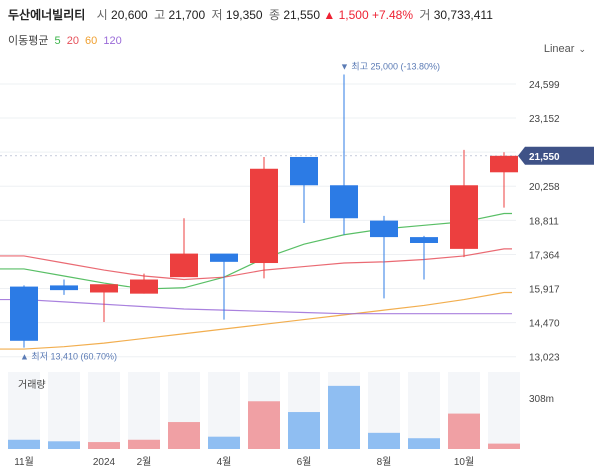  What do you see at coordinates (368, 15) in the screenshot?
I see `price-change: ▲ 1,500 +7.48%` at bounding box center [368, 15].